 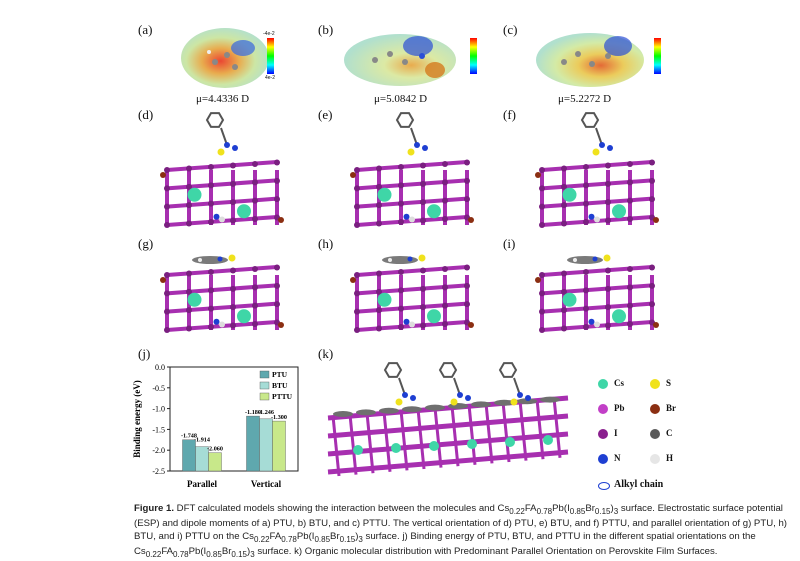 I want to click on y-tick-label: 0.0, so click(x=160, y=367).